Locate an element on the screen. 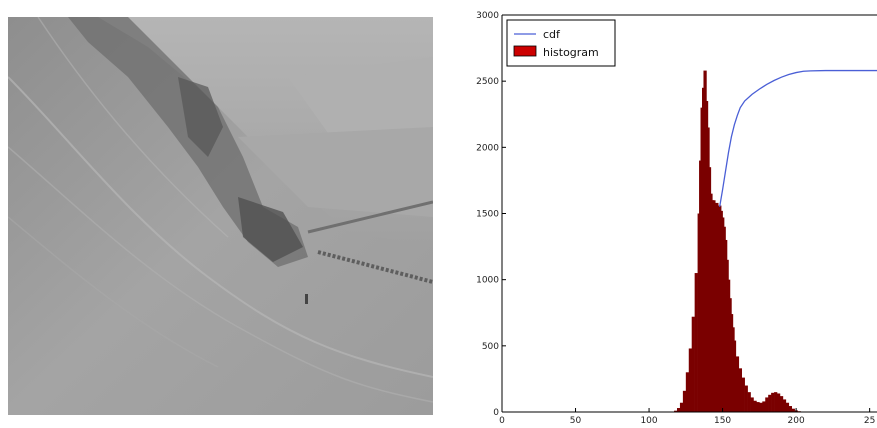 This screenshot has width=877, height=428. y-tick-label: 1000 is located at coordinates (487, 281).